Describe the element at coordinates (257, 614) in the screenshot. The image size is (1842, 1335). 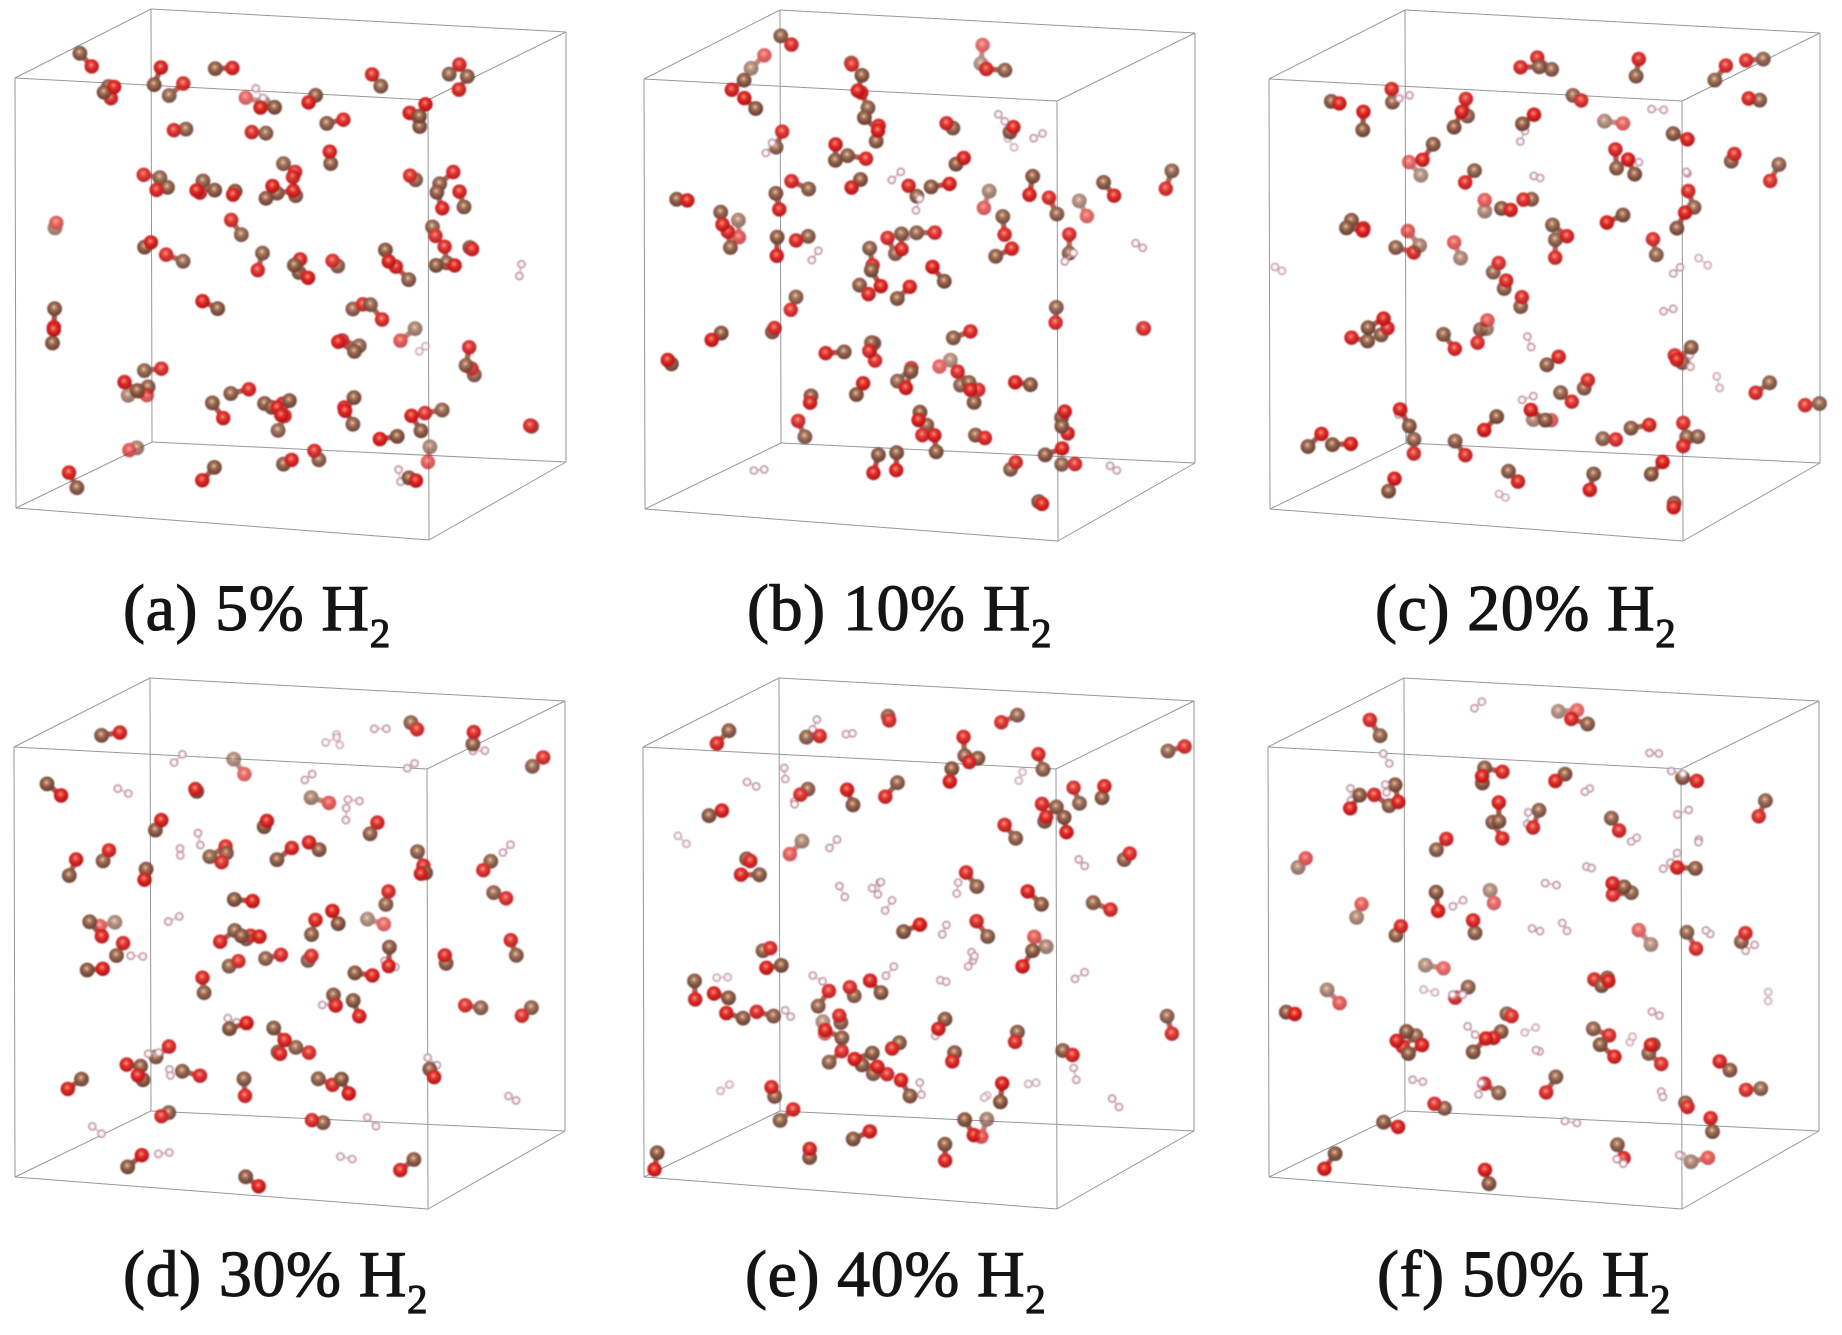
I see `svg-text: (a) 5% H2` at that location.